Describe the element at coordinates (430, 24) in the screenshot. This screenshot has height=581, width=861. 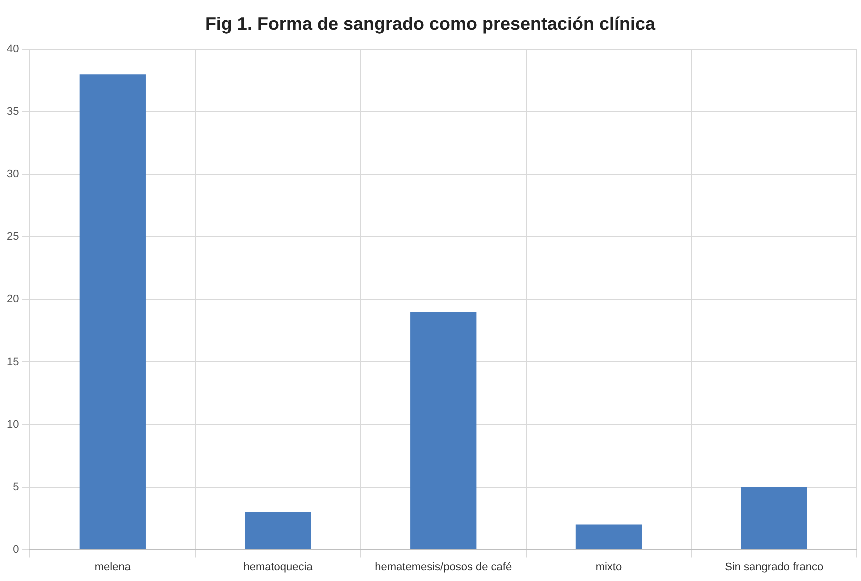
I see `chart-title: Fig 1. Forma de sangrado como presentación clínica` at that location.